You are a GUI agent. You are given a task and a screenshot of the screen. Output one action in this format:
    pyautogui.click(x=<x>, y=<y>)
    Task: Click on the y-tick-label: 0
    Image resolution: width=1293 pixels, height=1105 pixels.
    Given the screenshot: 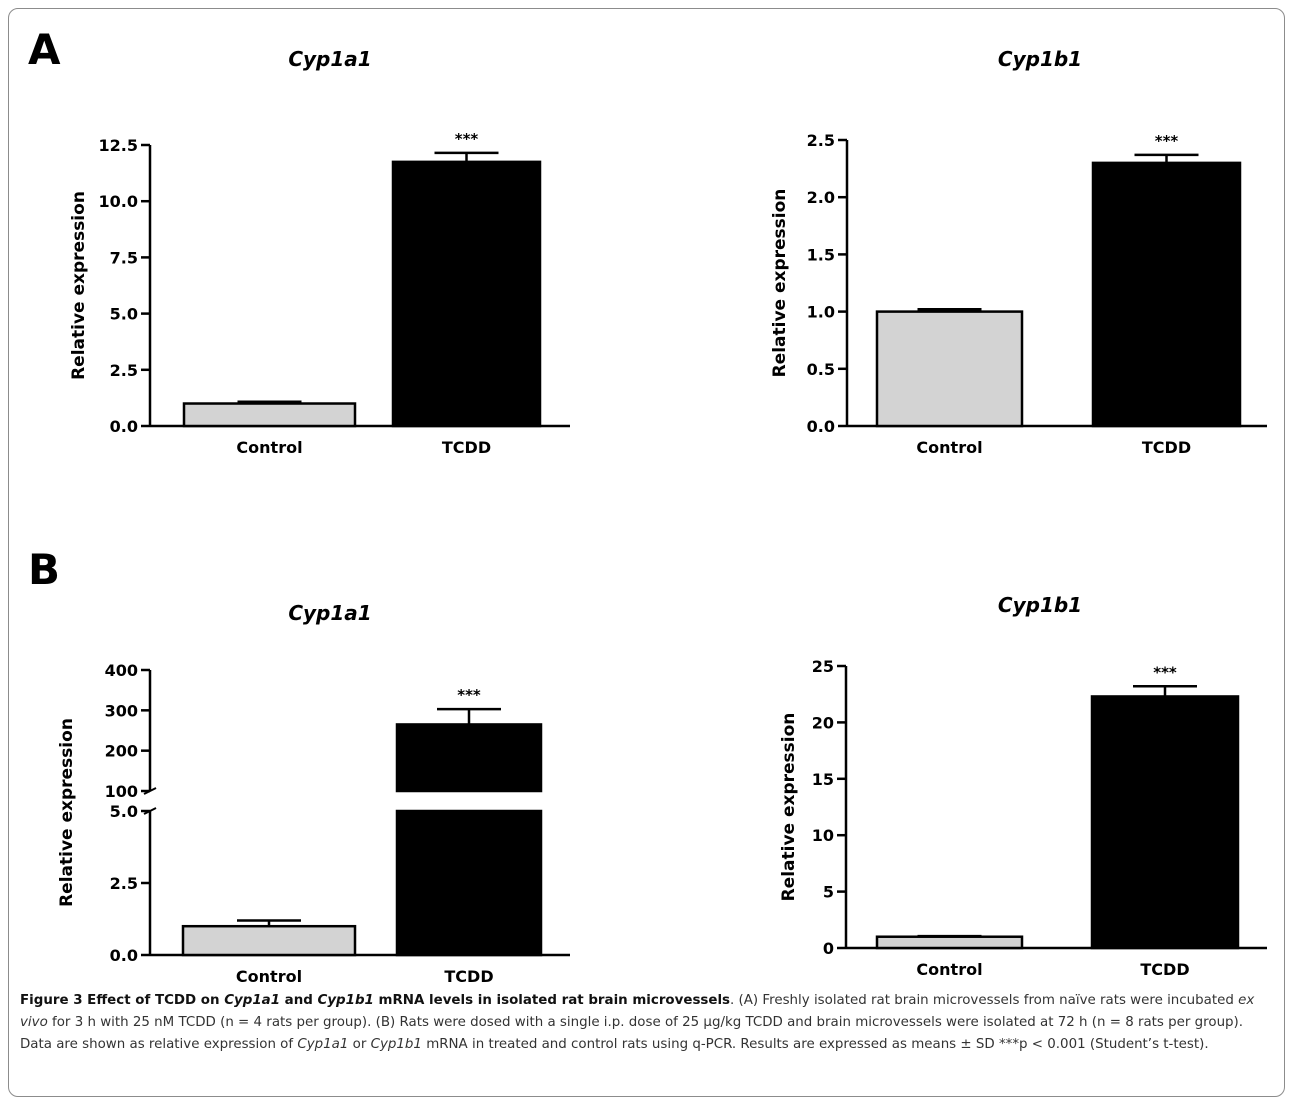 What is the action you would take?
    pyautogui.click(x=828, y=948)
    